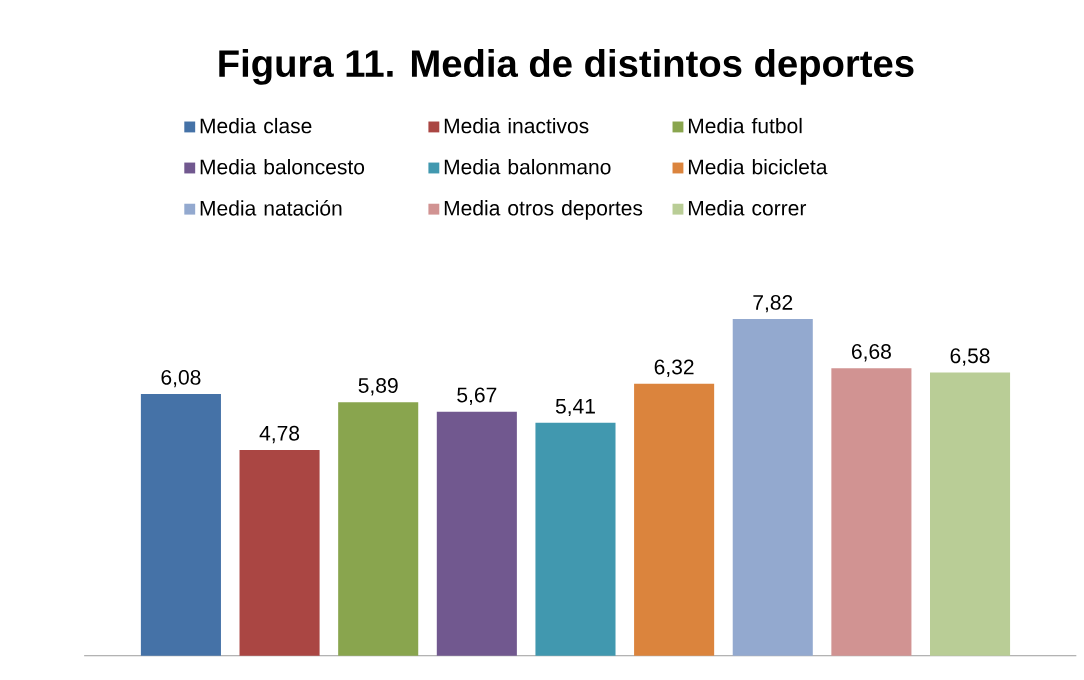 The width and height of the screenshot is (1084, 680). What do you see at coordinates (871, 353) in the screenshot?
I see `data-label: 6,68` at bounding box center [871, 353].